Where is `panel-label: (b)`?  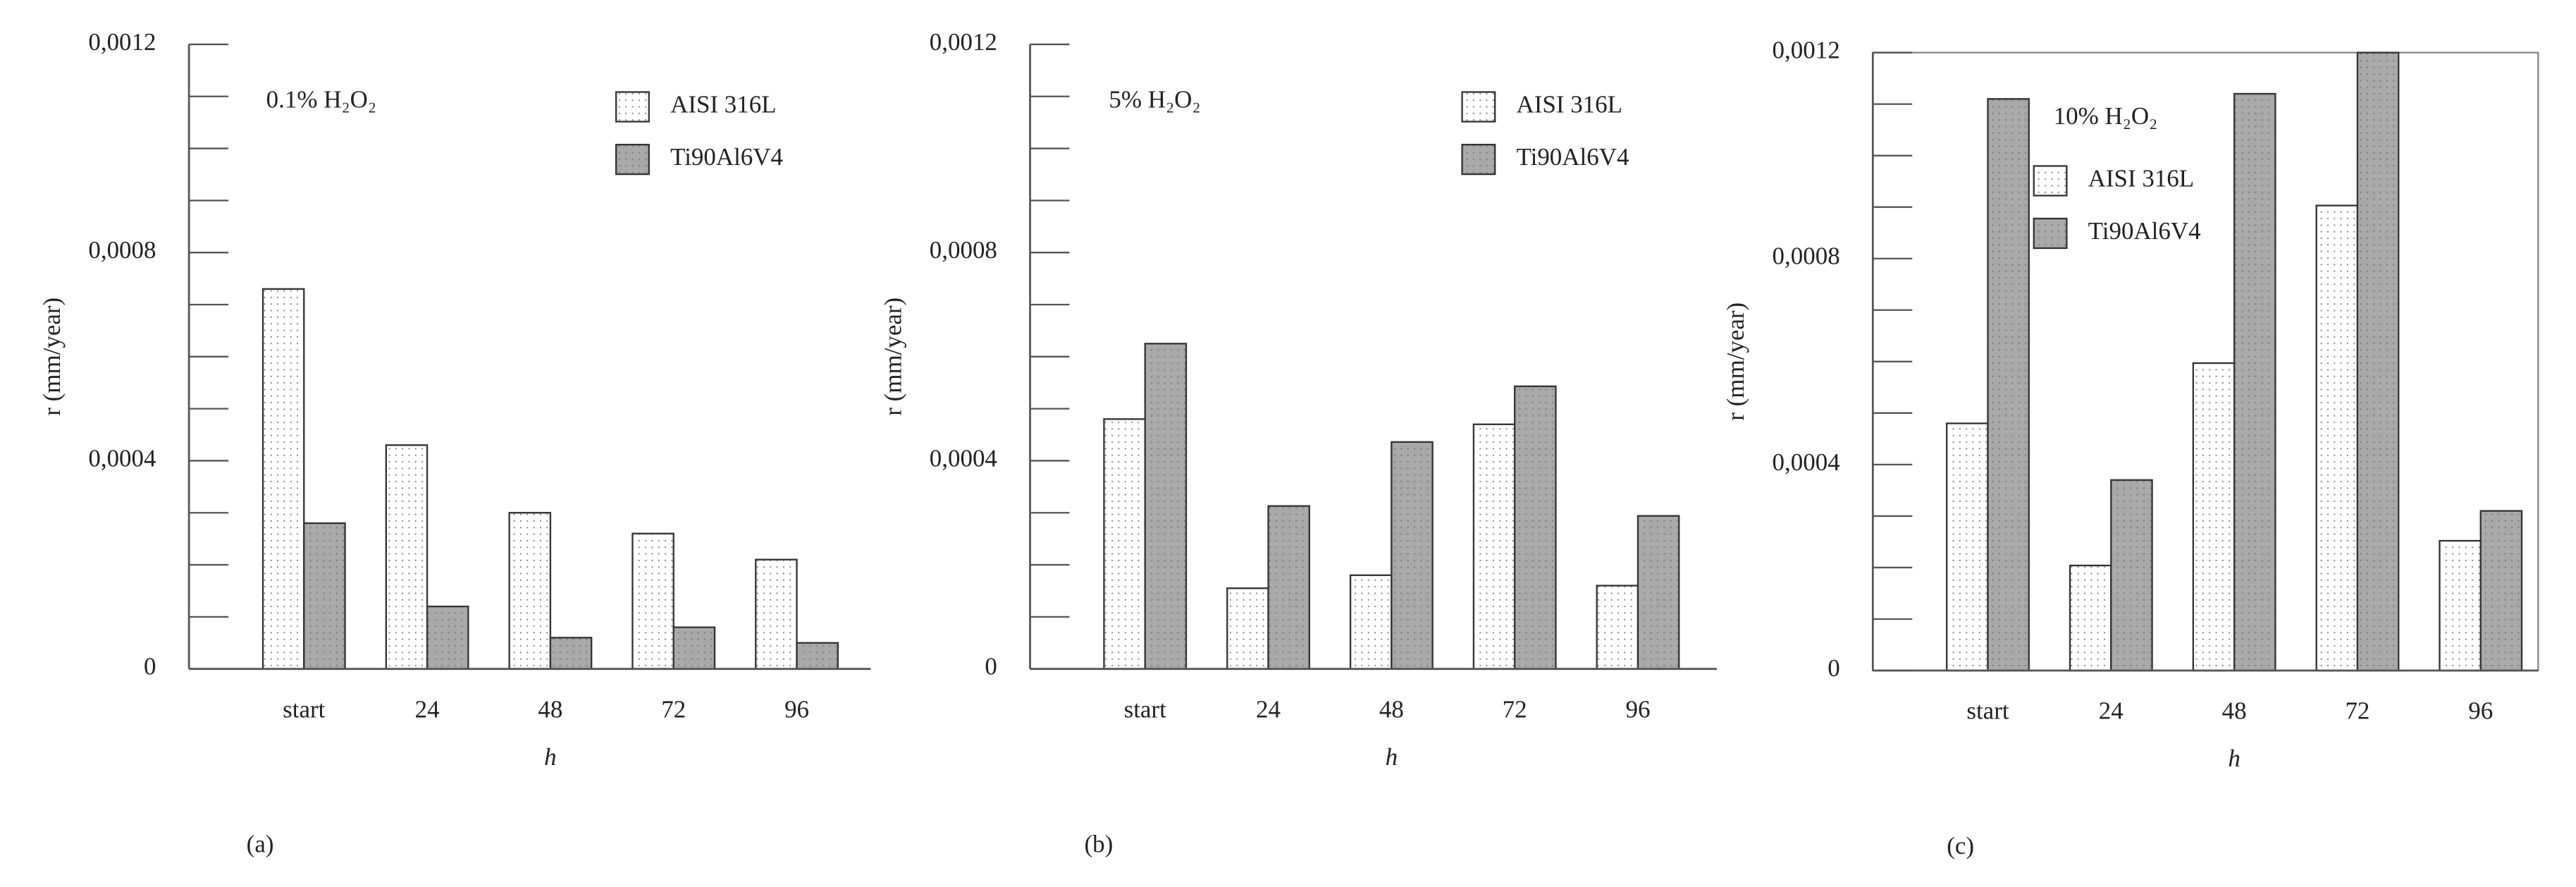
panel-label: (b) is located at coordinates (1098, 844).